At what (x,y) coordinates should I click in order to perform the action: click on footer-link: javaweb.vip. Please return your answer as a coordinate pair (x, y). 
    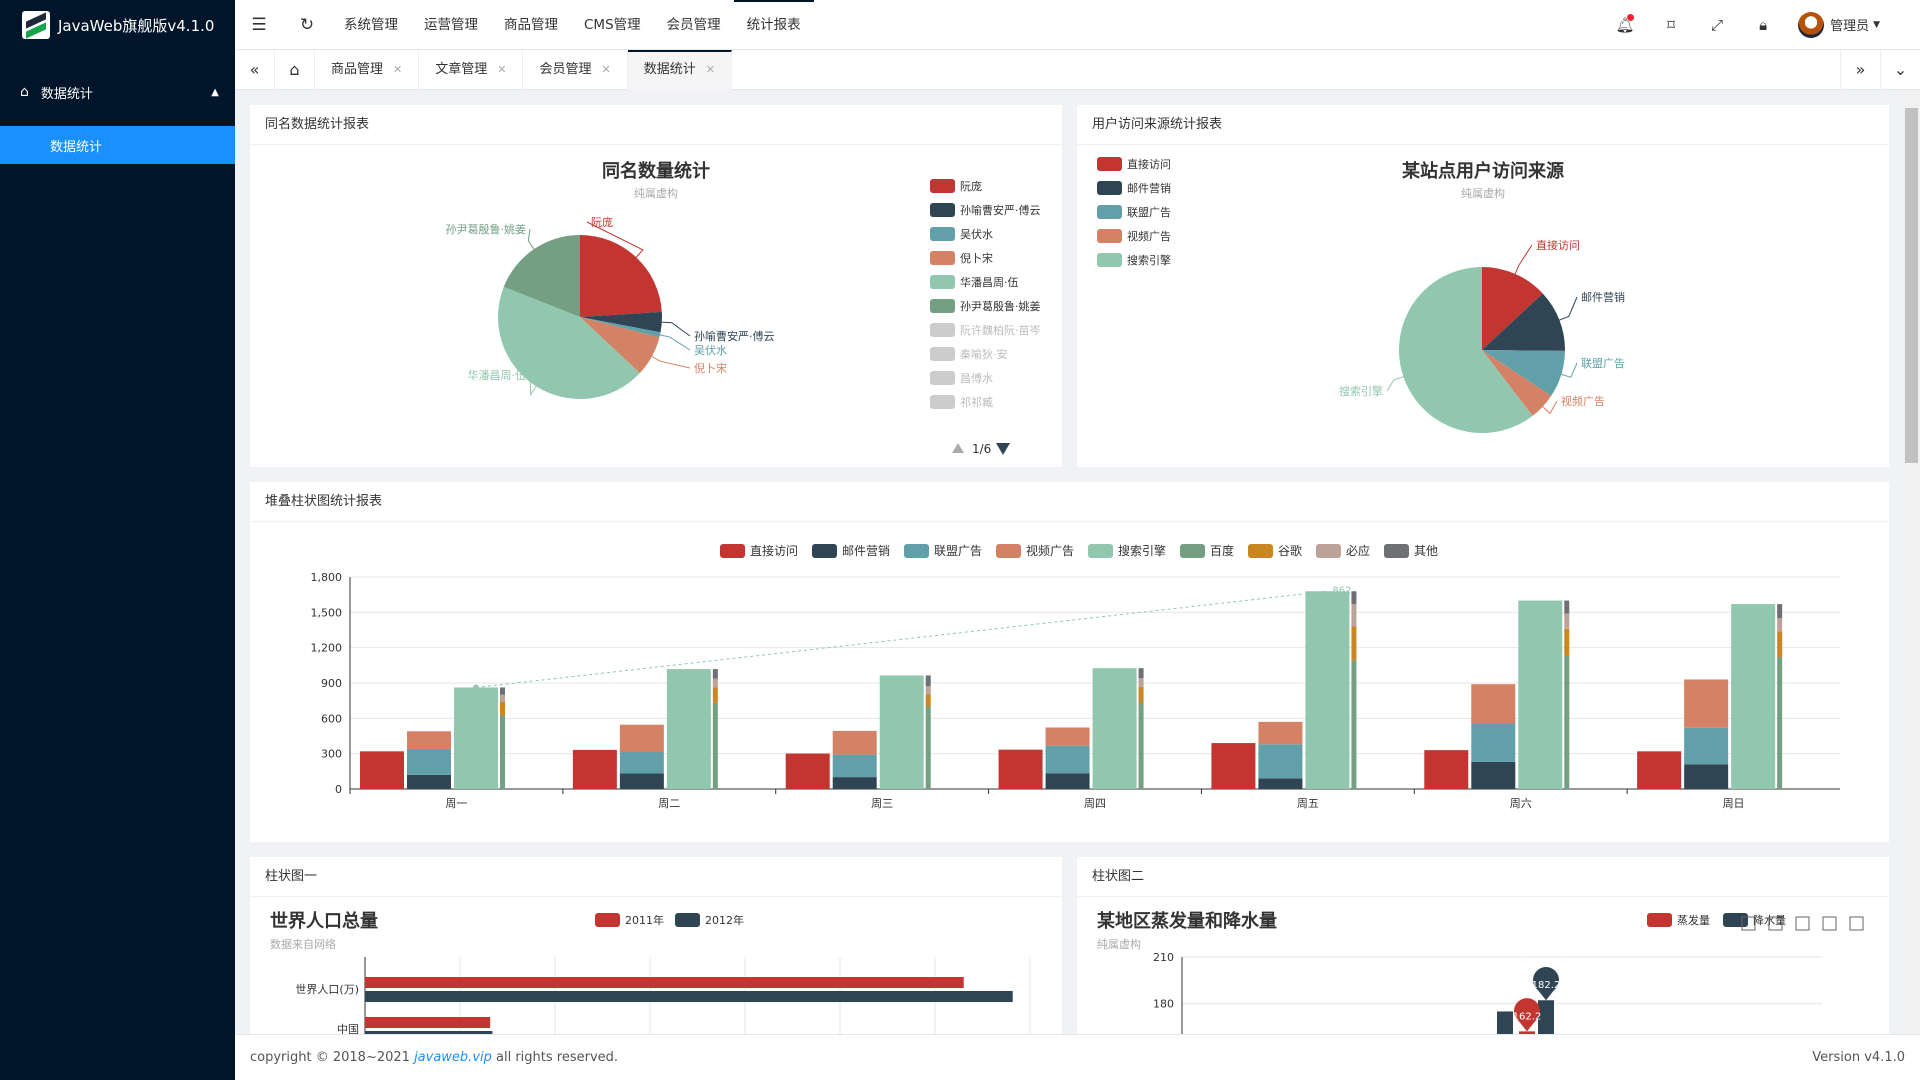
    Looking at the image, I should click on (453, 1057).